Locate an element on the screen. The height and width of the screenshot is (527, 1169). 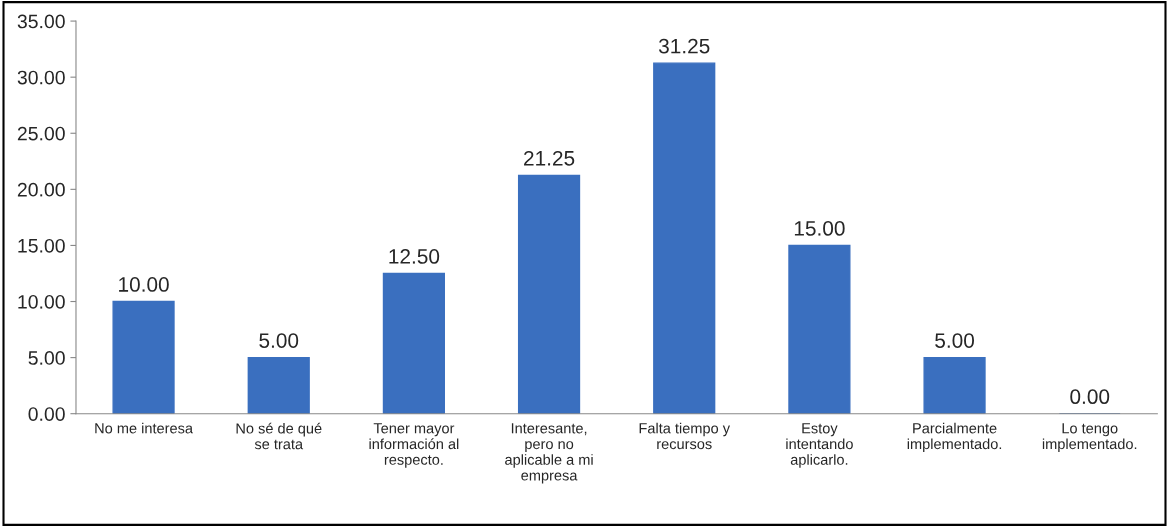
data-label: 10.00 is located at coordinates (144, 284).